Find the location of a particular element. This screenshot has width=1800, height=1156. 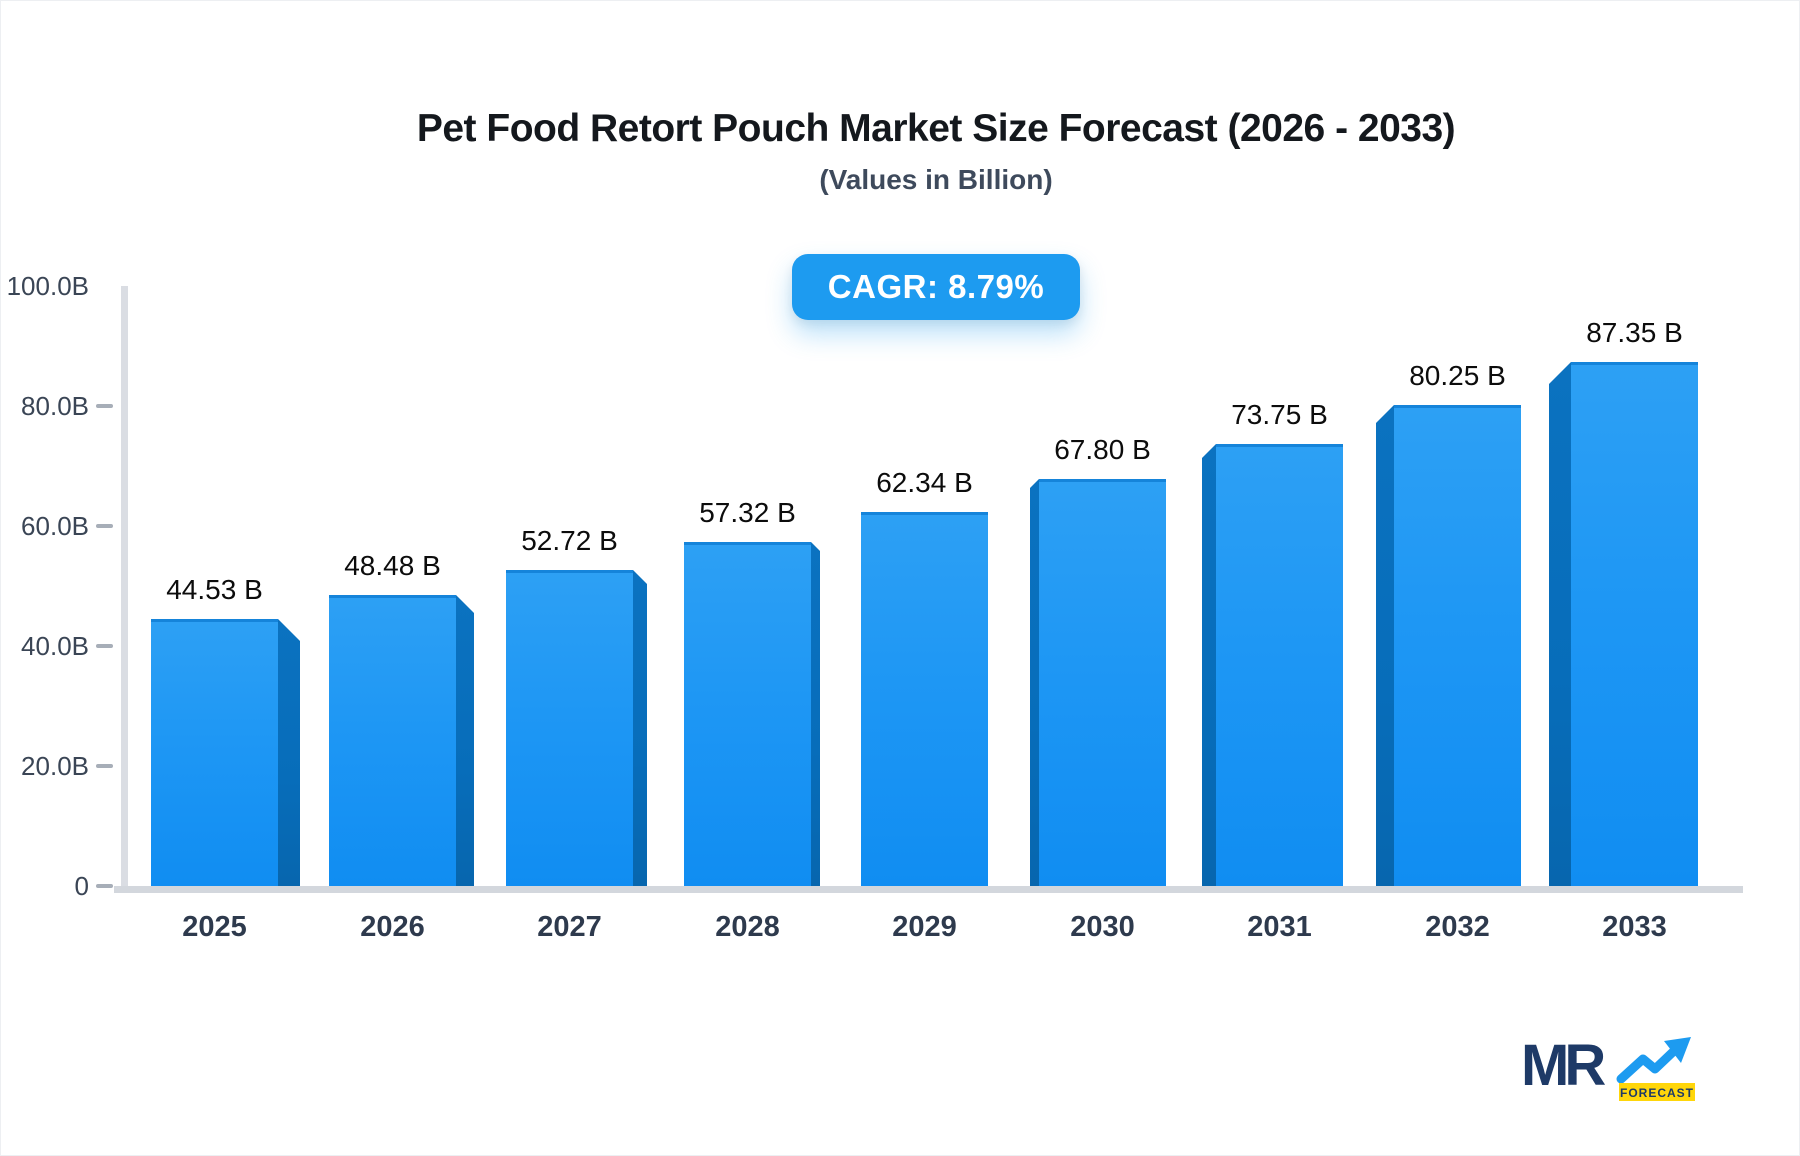

bar-value-label: 62.34 B is located at coordinates (924, 482).